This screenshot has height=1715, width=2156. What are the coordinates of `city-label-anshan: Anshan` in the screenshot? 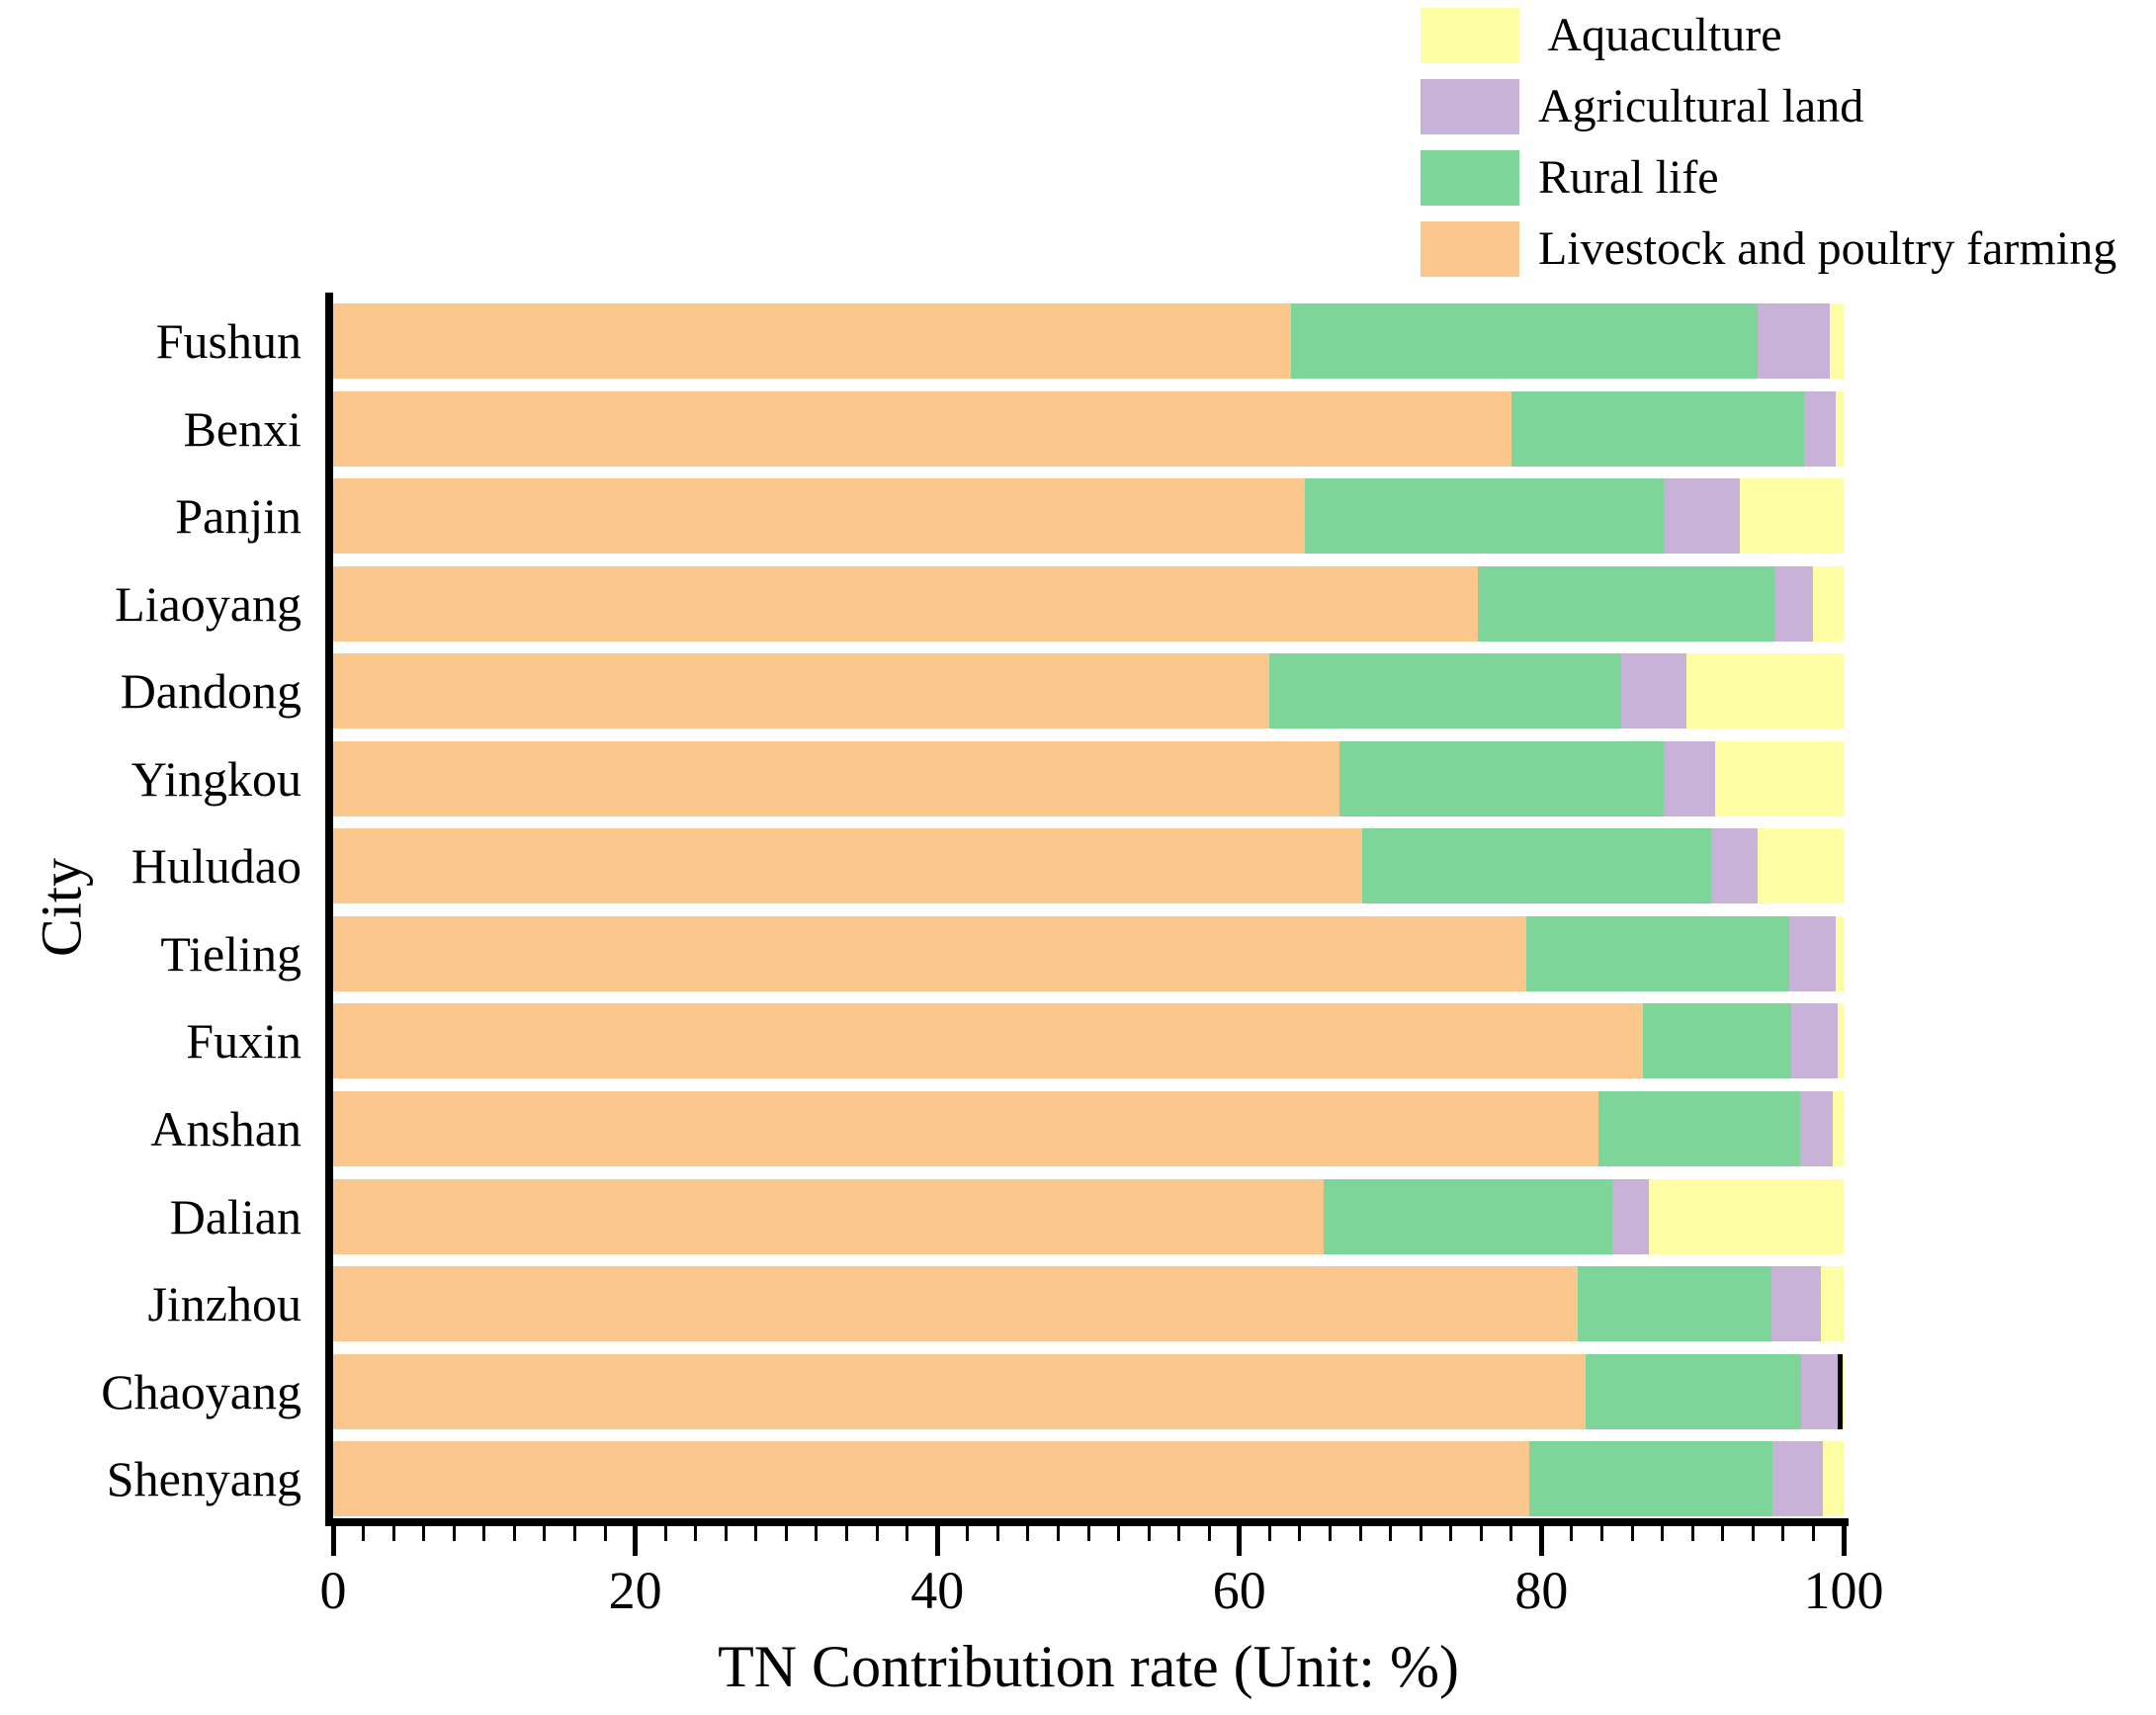 It's located at (226, 1128).